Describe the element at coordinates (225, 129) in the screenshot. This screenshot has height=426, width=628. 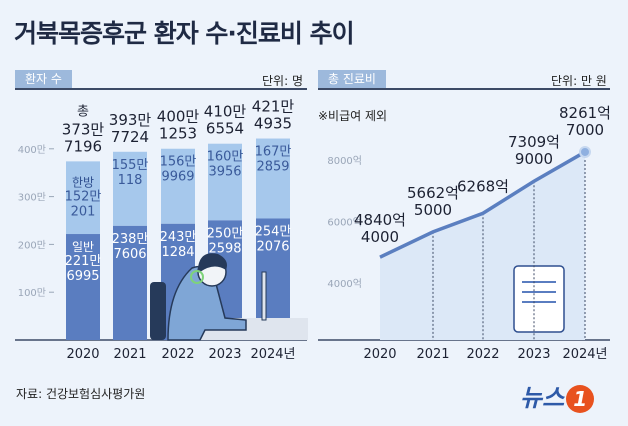
I see `total-label: 6554` at that location.